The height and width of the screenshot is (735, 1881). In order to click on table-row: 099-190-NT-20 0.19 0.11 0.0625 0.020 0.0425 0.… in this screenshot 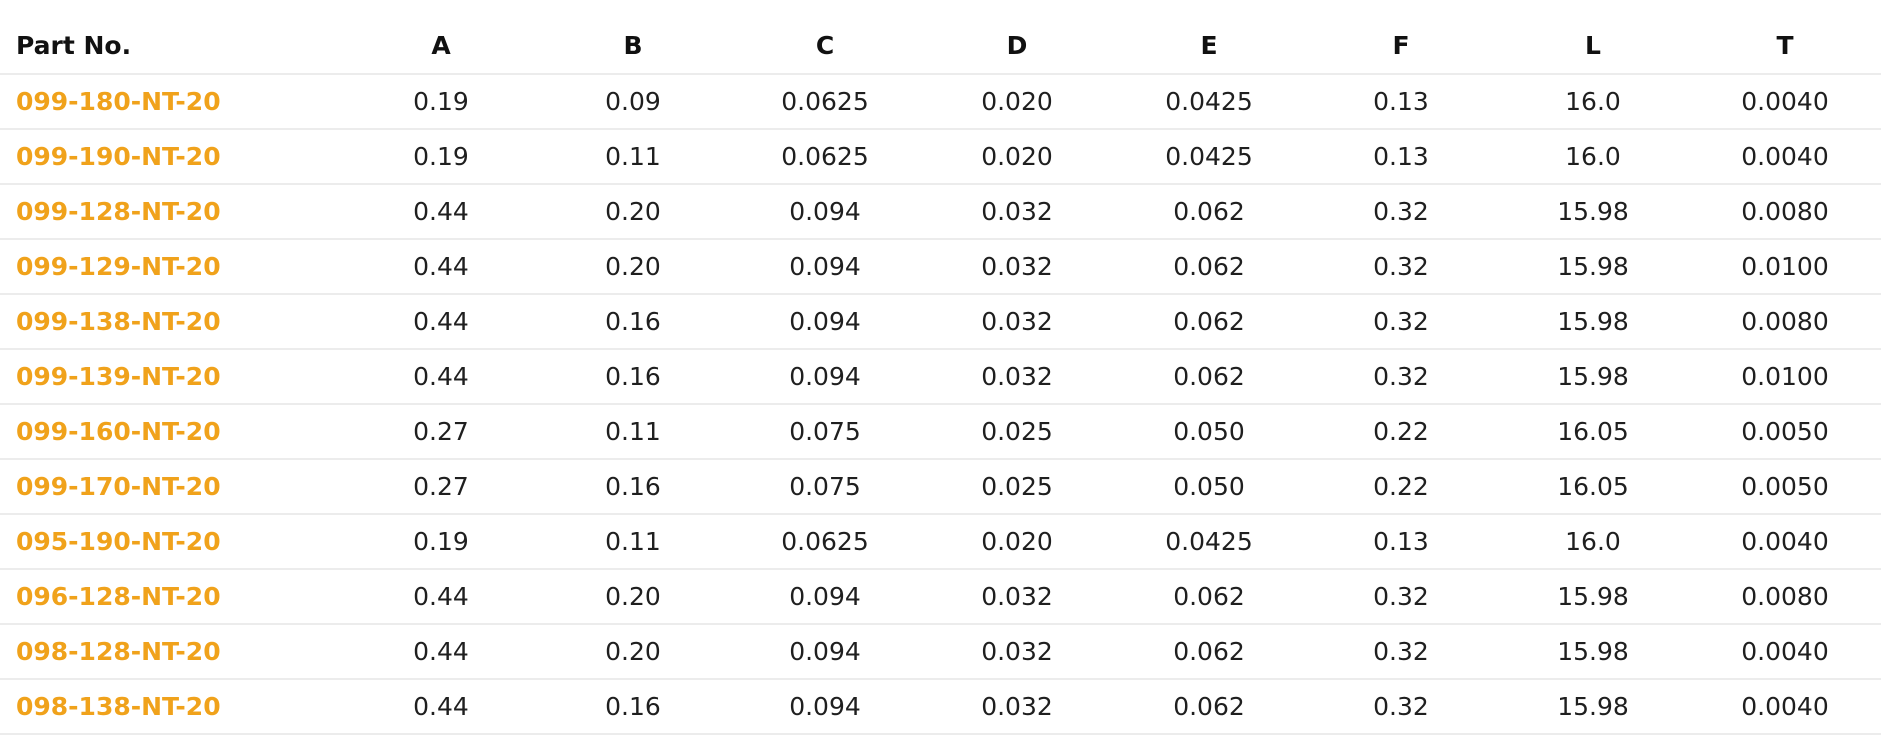, I will do `click(940, 157)`.